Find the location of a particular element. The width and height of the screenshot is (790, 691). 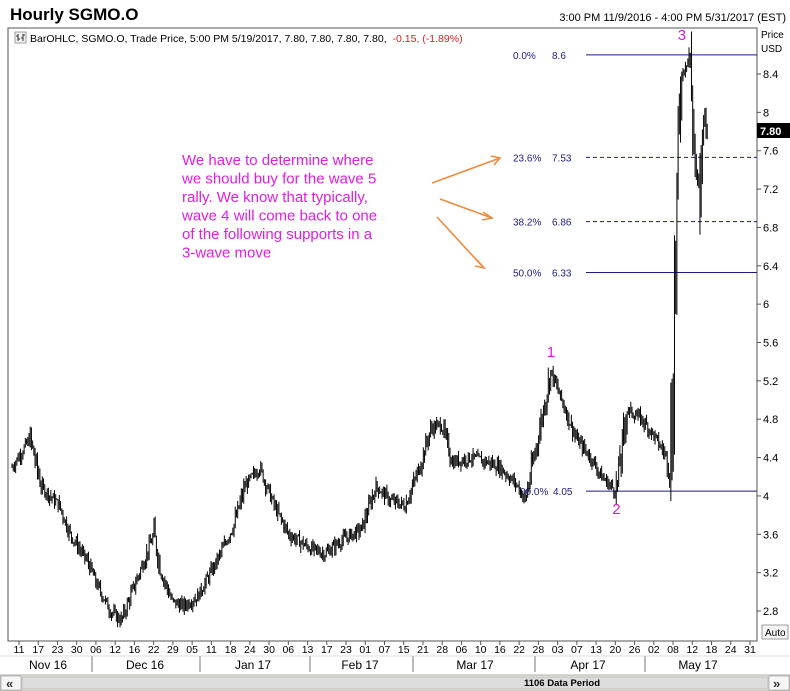

price-tick-label: 6 is located at coordinates (766, 305).